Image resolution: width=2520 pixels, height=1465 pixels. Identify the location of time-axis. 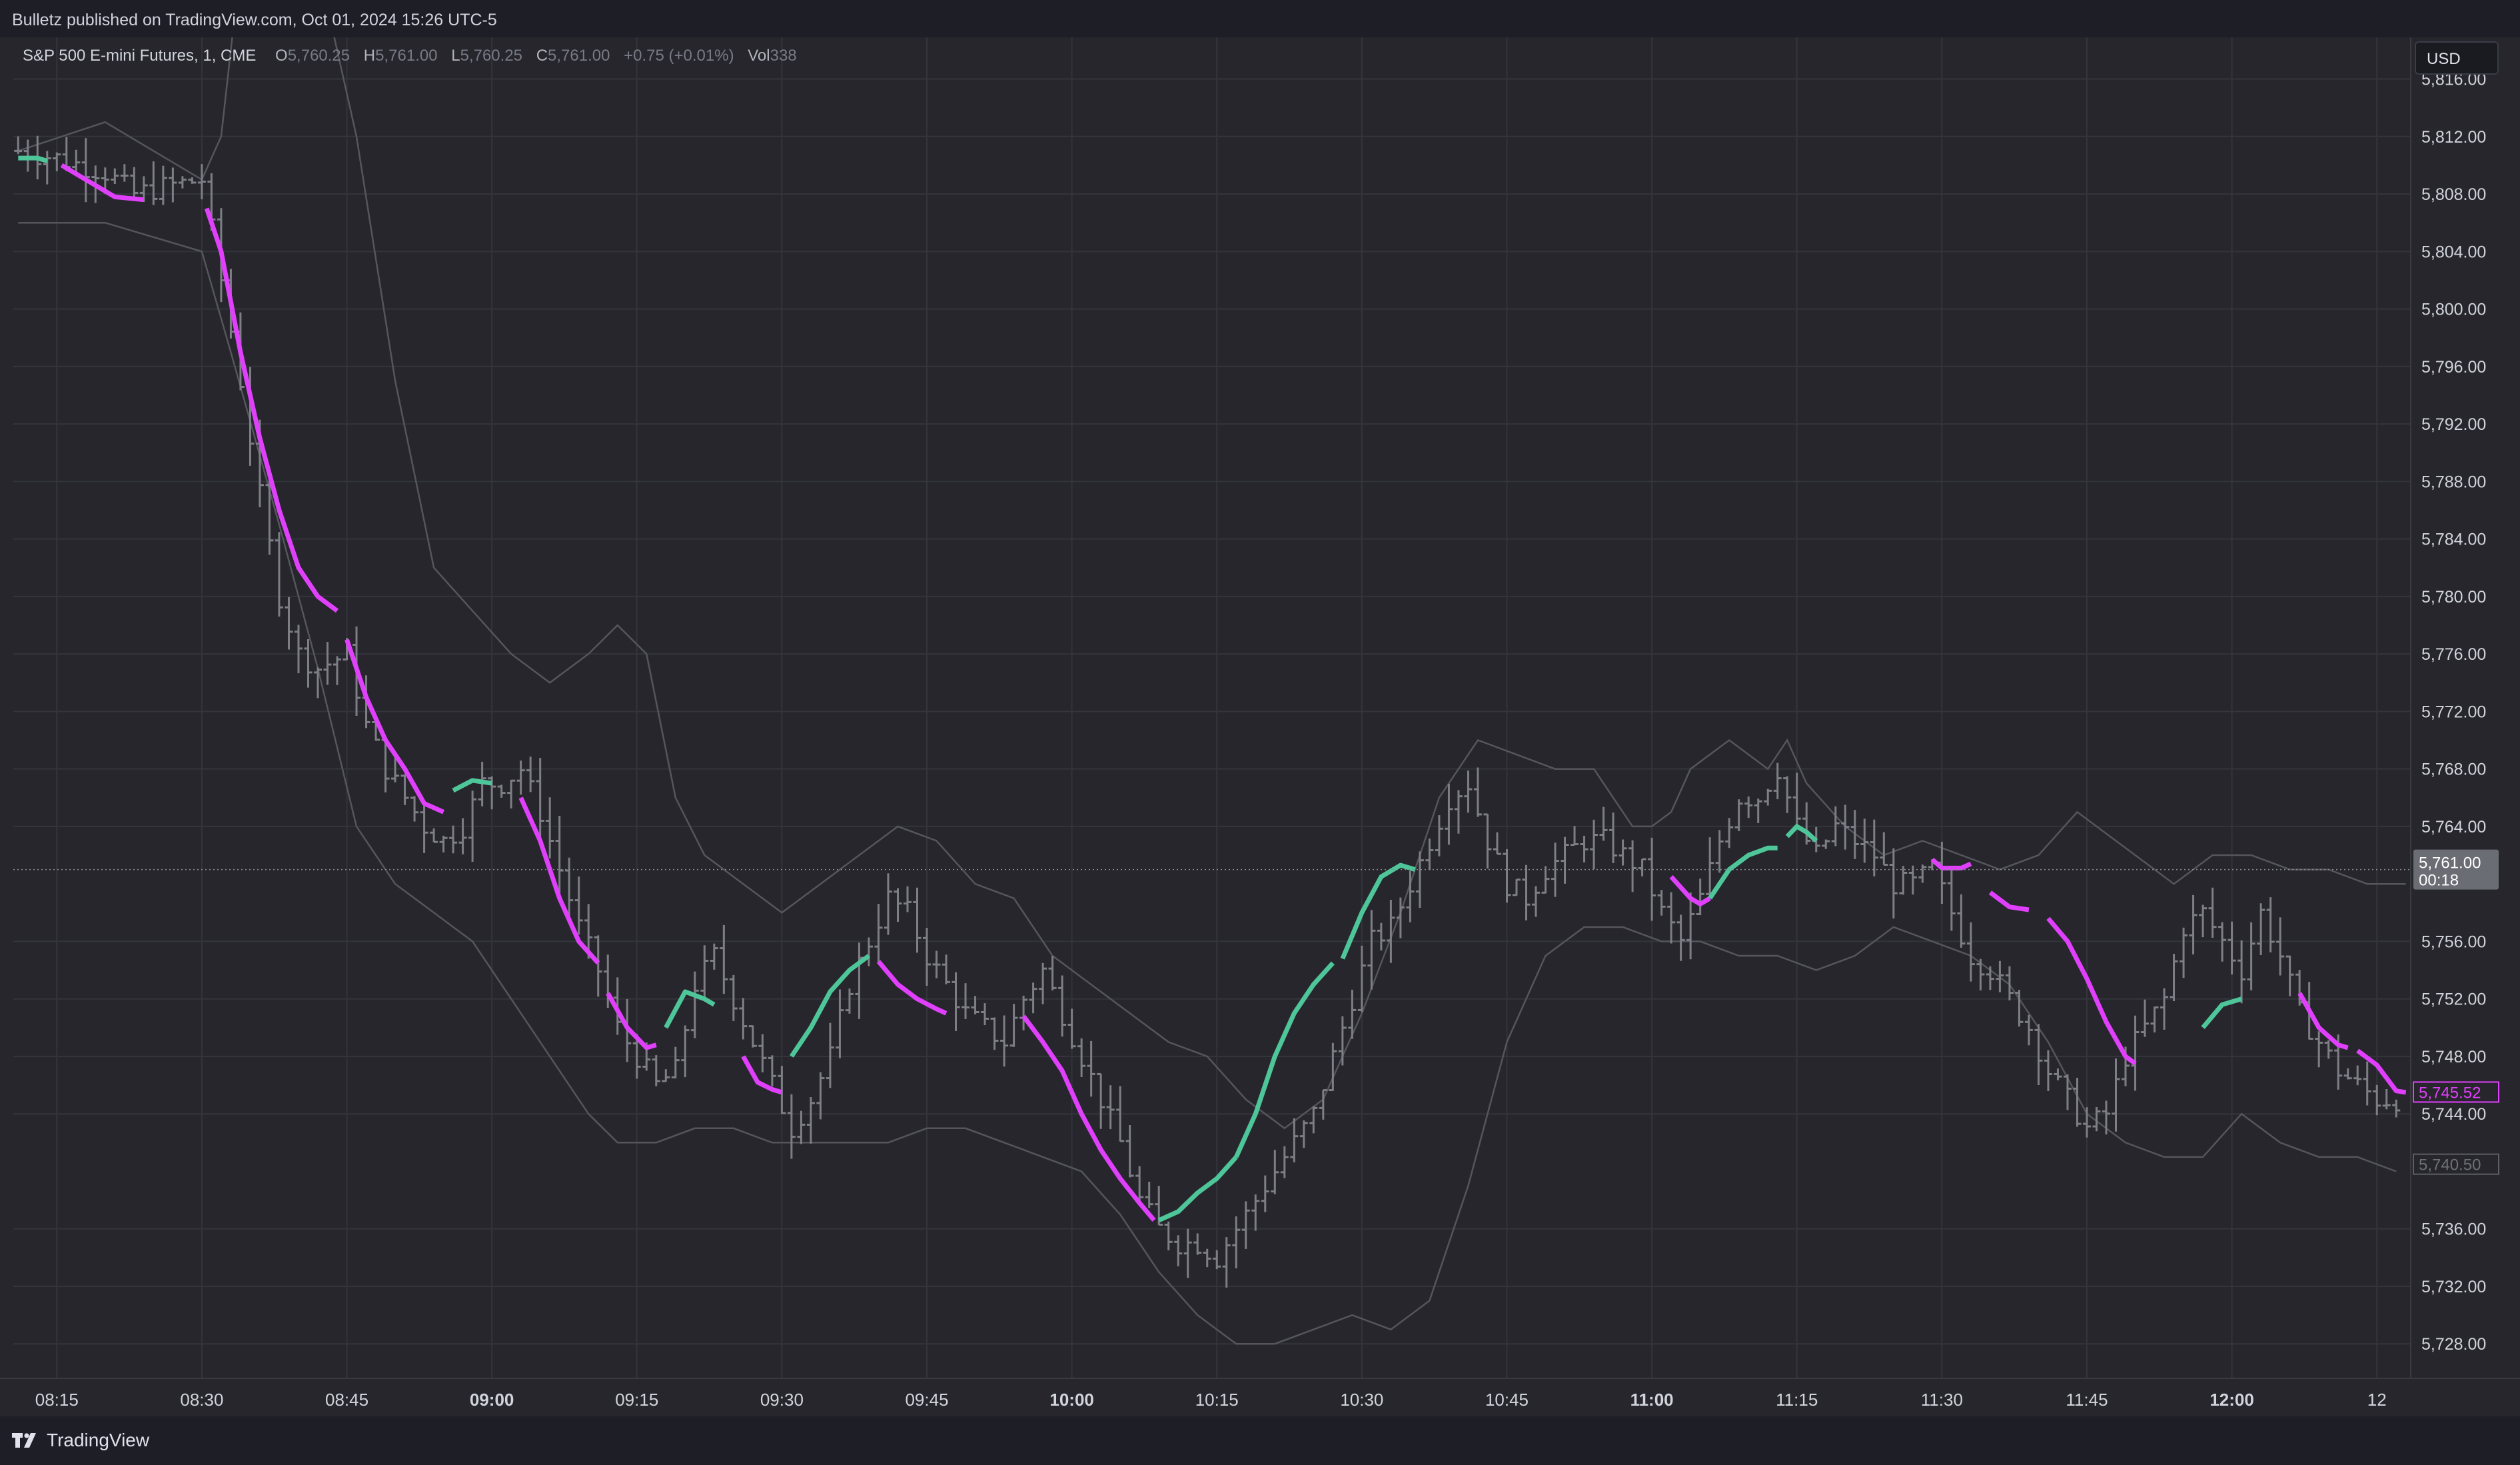
(1260, 1397).